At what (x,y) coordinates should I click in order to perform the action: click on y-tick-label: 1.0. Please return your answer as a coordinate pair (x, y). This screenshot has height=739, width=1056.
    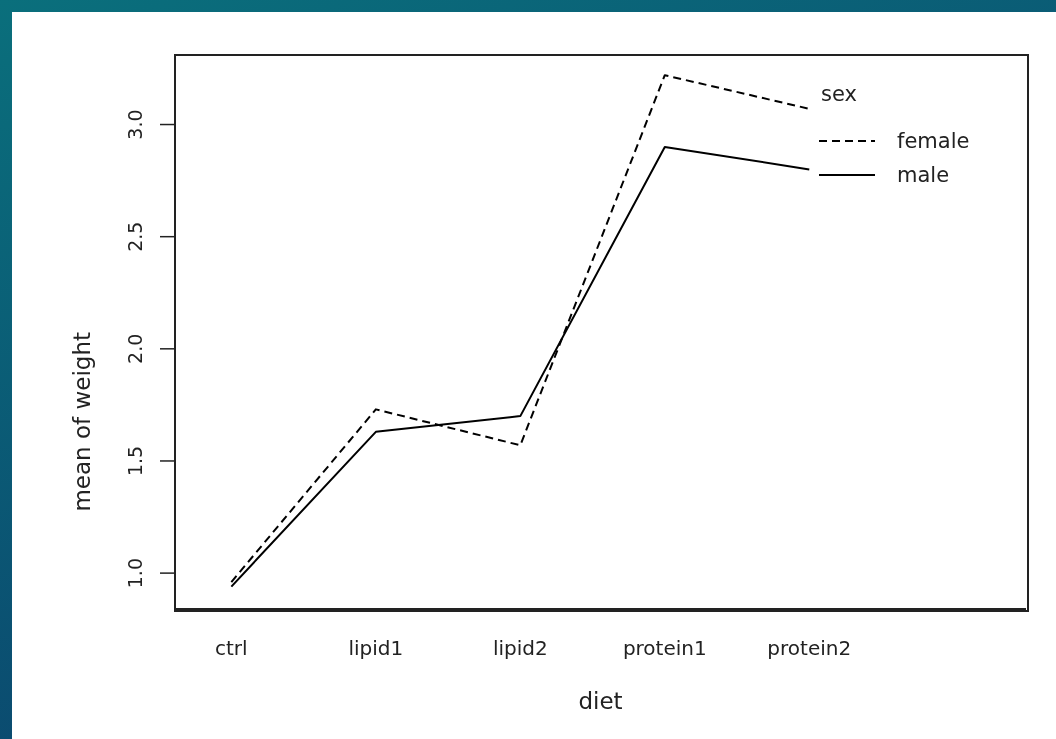
    Looking at the image, I should click on (135, 573).